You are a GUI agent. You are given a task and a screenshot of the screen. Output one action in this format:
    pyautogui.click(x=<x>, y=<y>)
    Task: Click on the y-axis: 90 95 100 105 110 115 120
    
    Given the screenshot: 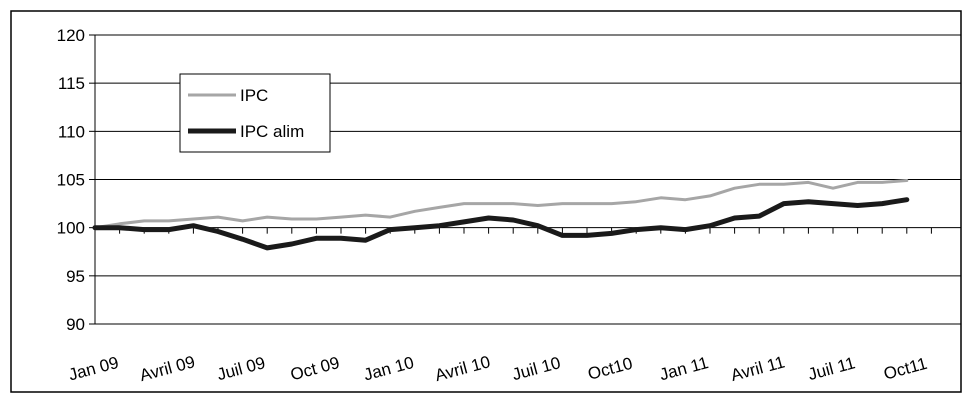 What is the action you would take?
    pyautogui.click(x=76, y=180)
    